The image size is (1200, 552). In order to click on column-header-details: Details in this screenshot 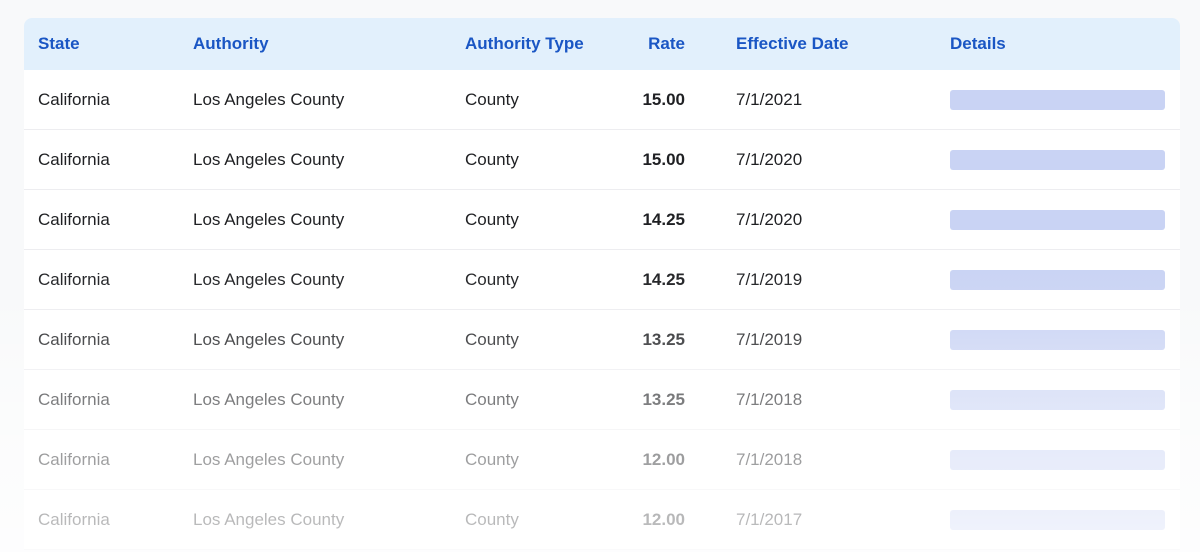, I will do `click(978, 43)`.